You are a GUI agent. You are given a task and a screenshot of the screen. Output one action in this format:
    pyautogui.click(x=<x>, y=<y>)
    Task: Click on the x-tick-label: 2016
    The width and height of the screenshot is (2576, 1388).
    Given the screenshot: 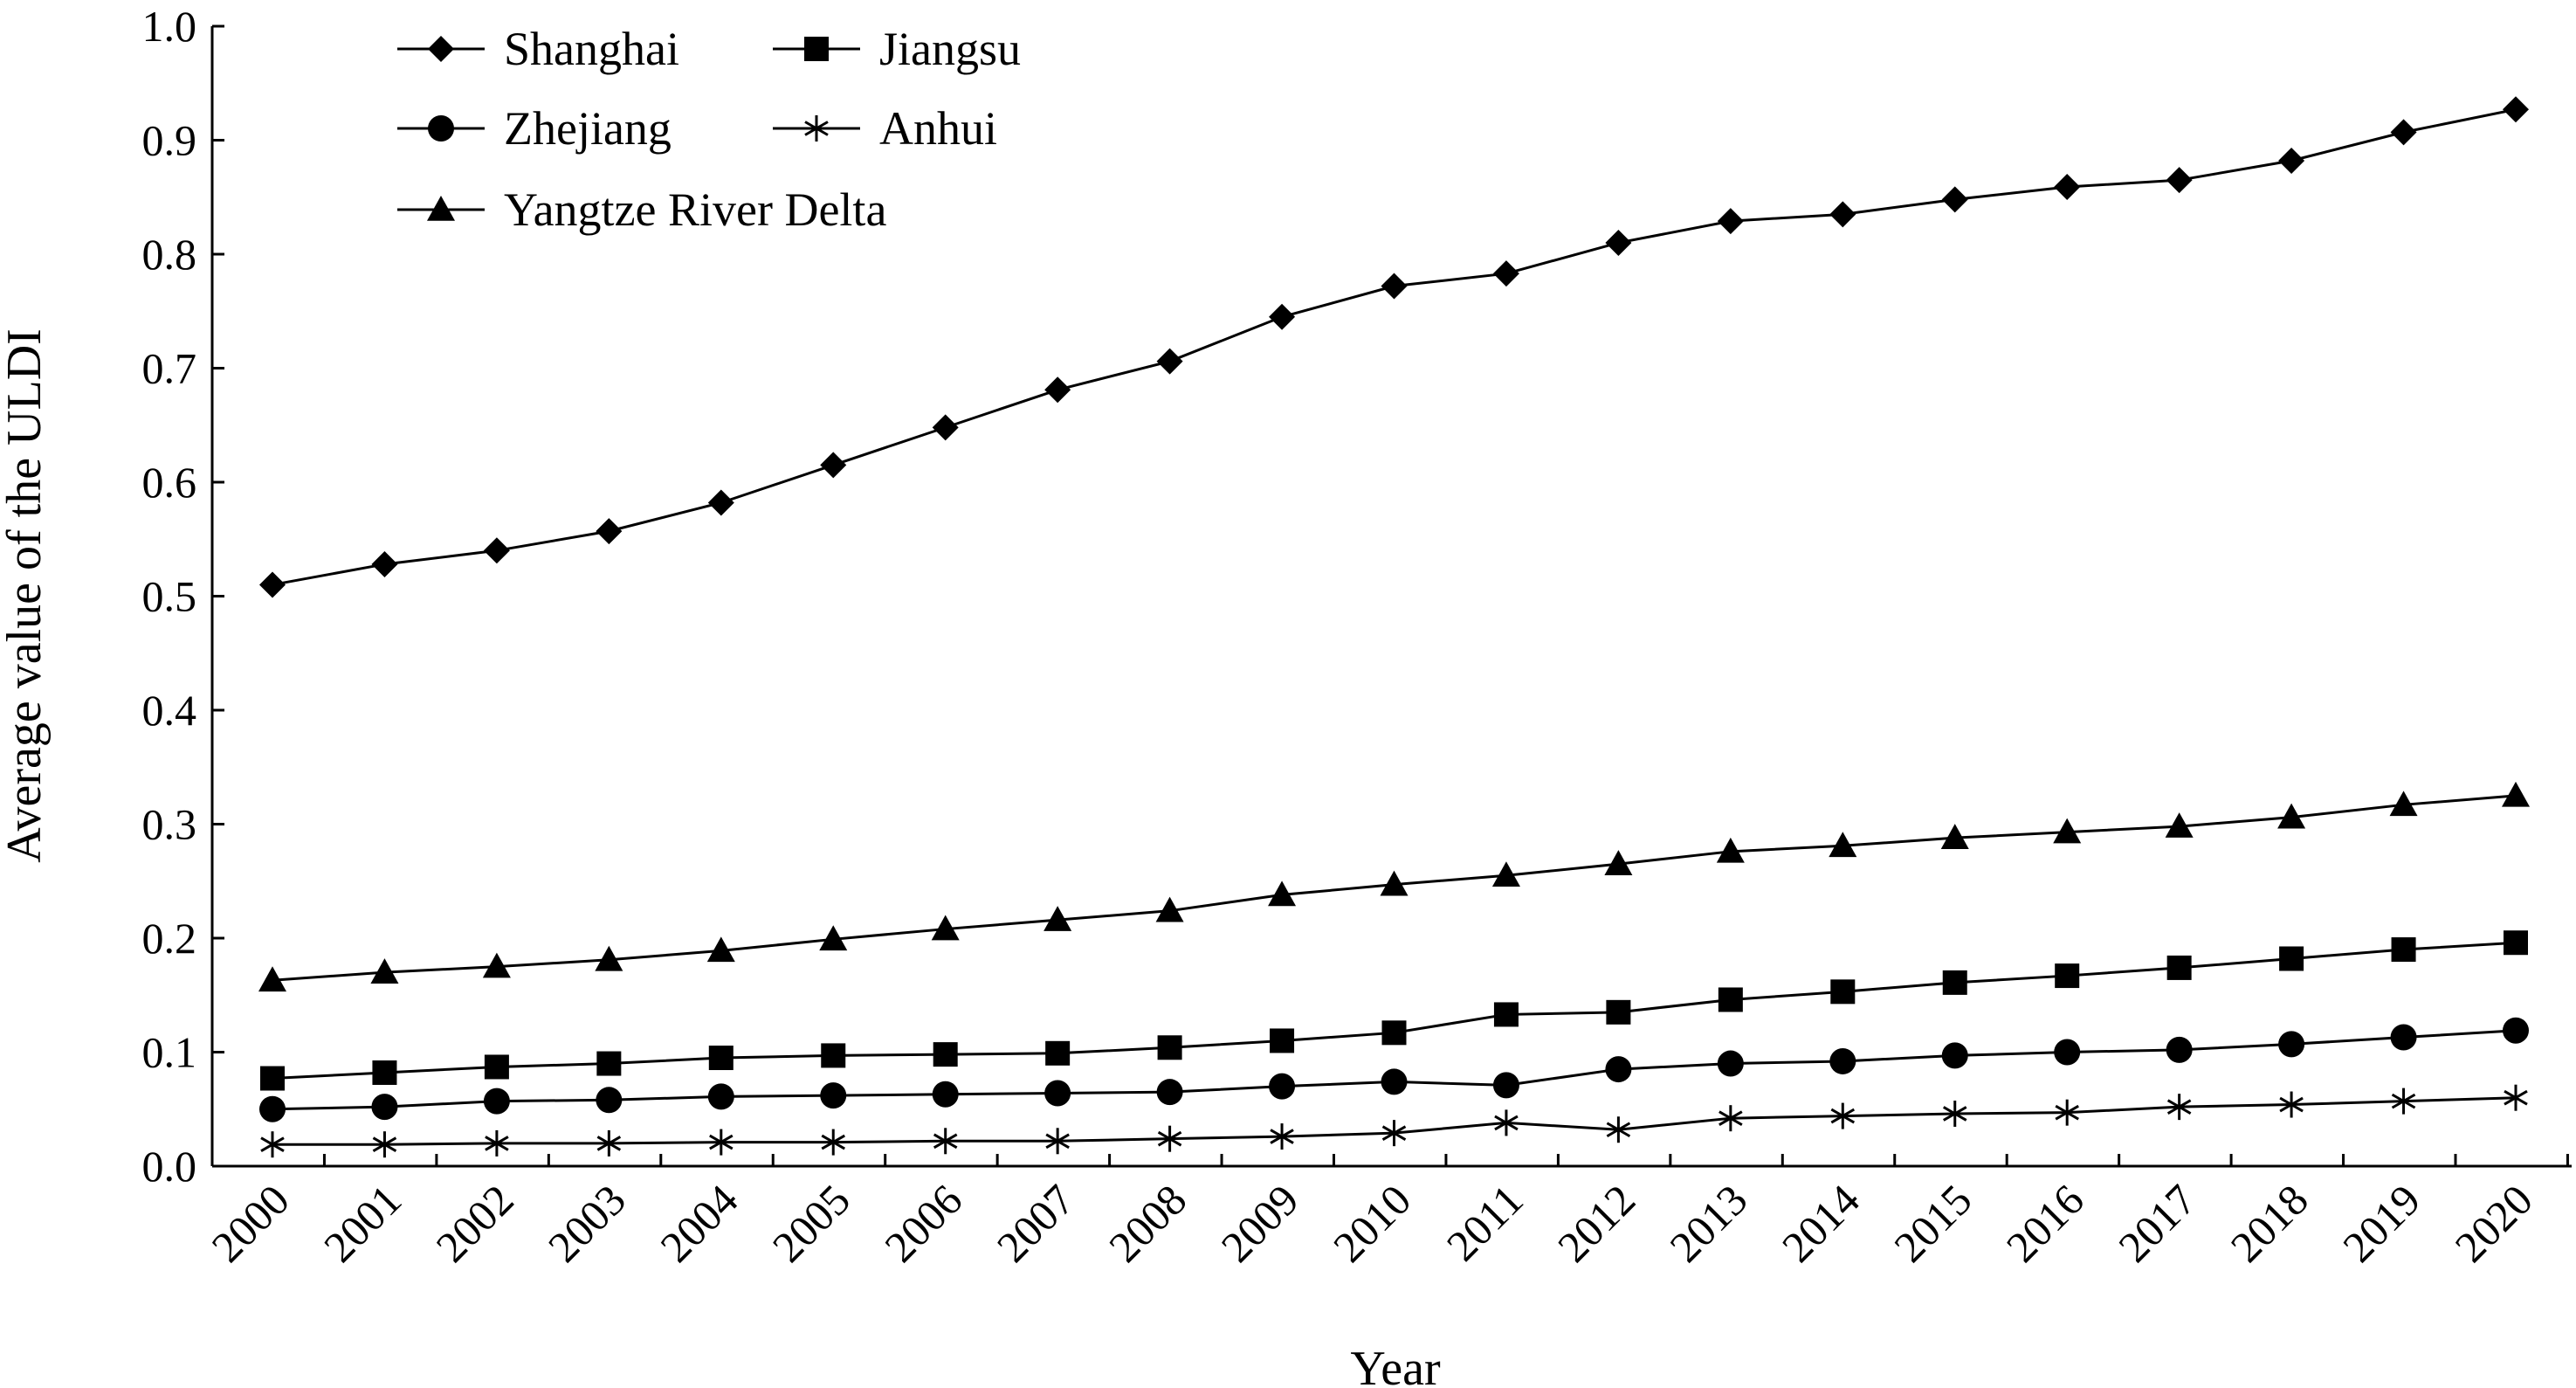 What is the action you would take?
    pyautogui.click(x=2045, y=1223)
    